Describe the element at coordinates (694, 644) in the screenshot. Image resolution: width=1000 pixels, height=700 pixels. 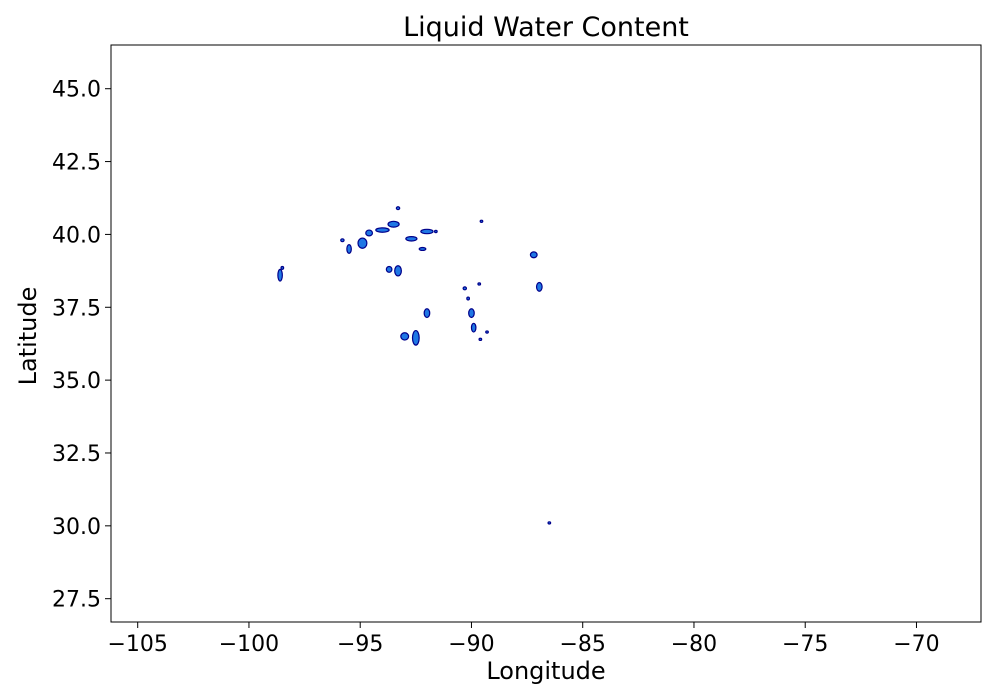
I see `x-tick-label: −80` at that location.